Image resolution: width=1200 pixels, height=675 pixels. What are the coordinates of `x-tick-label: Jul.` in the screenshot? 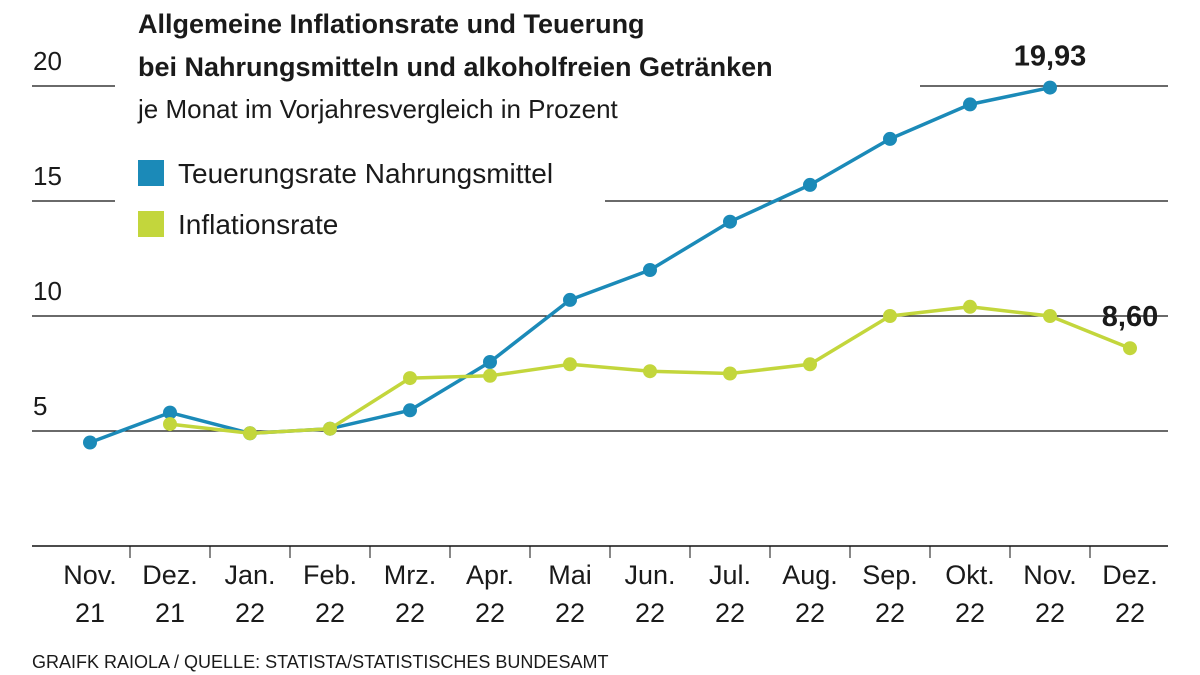 It's located at (730, 575).